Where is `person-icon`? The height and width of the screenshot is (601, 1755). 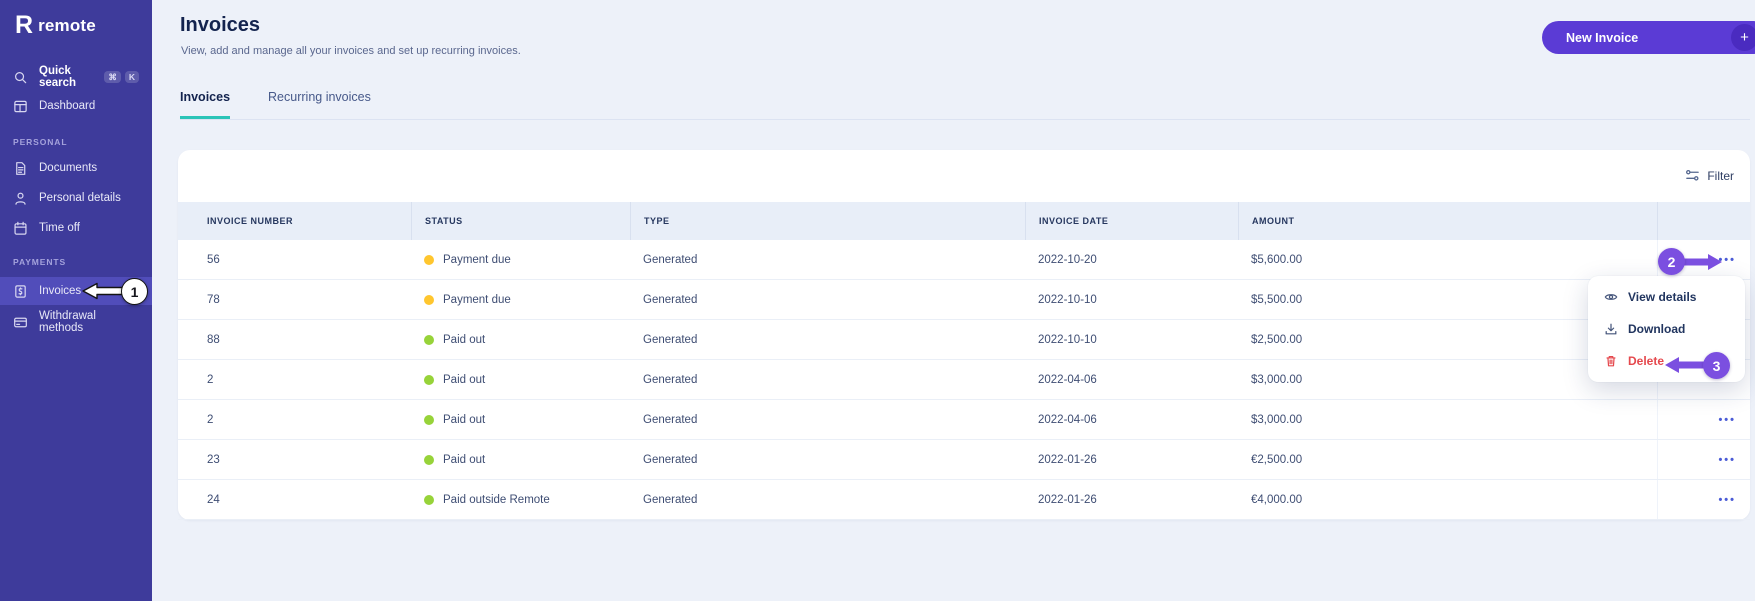
person-icon is located at coordinates (20, 198).